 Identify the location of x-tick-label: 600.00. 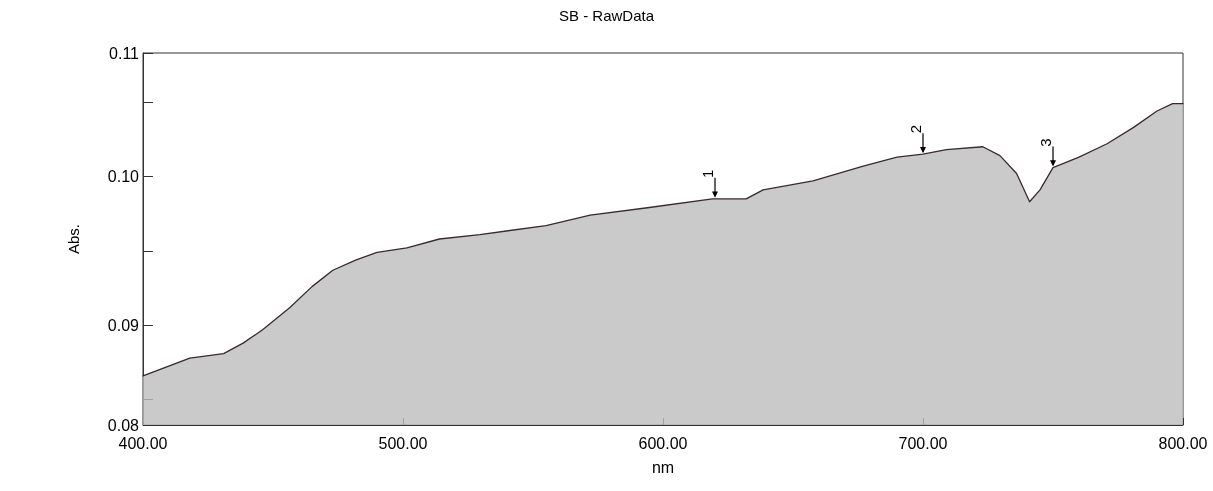
(663, 443).